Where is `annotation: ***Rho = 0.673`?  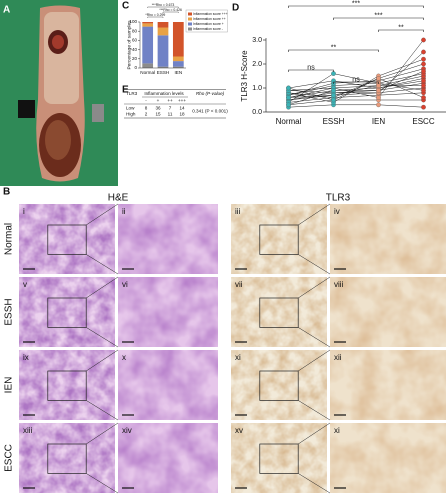 annotation: ***Rho = 0.673 is located at coordinates (163, 5).